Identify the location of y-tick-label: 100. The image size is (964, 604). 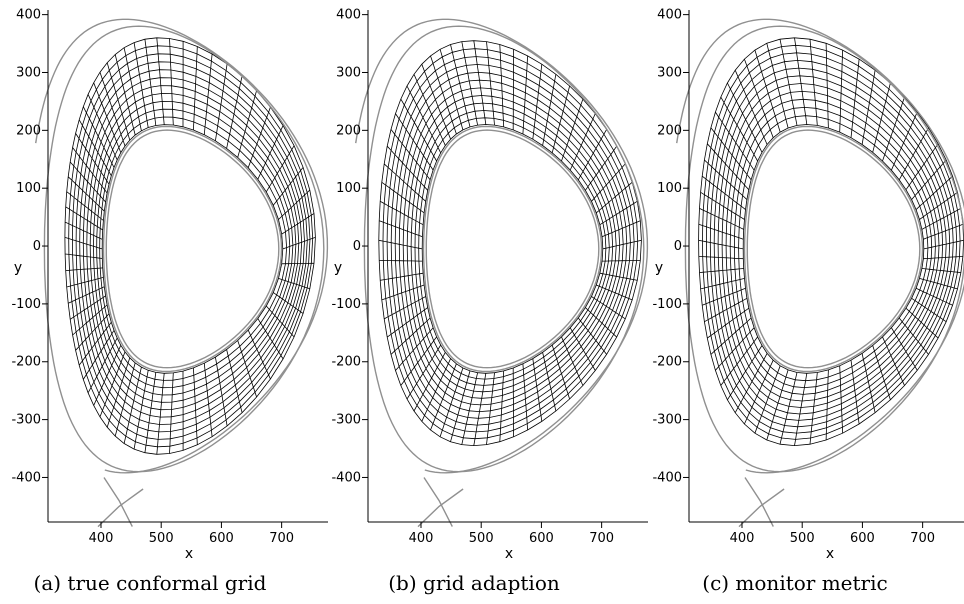
(669, 188).